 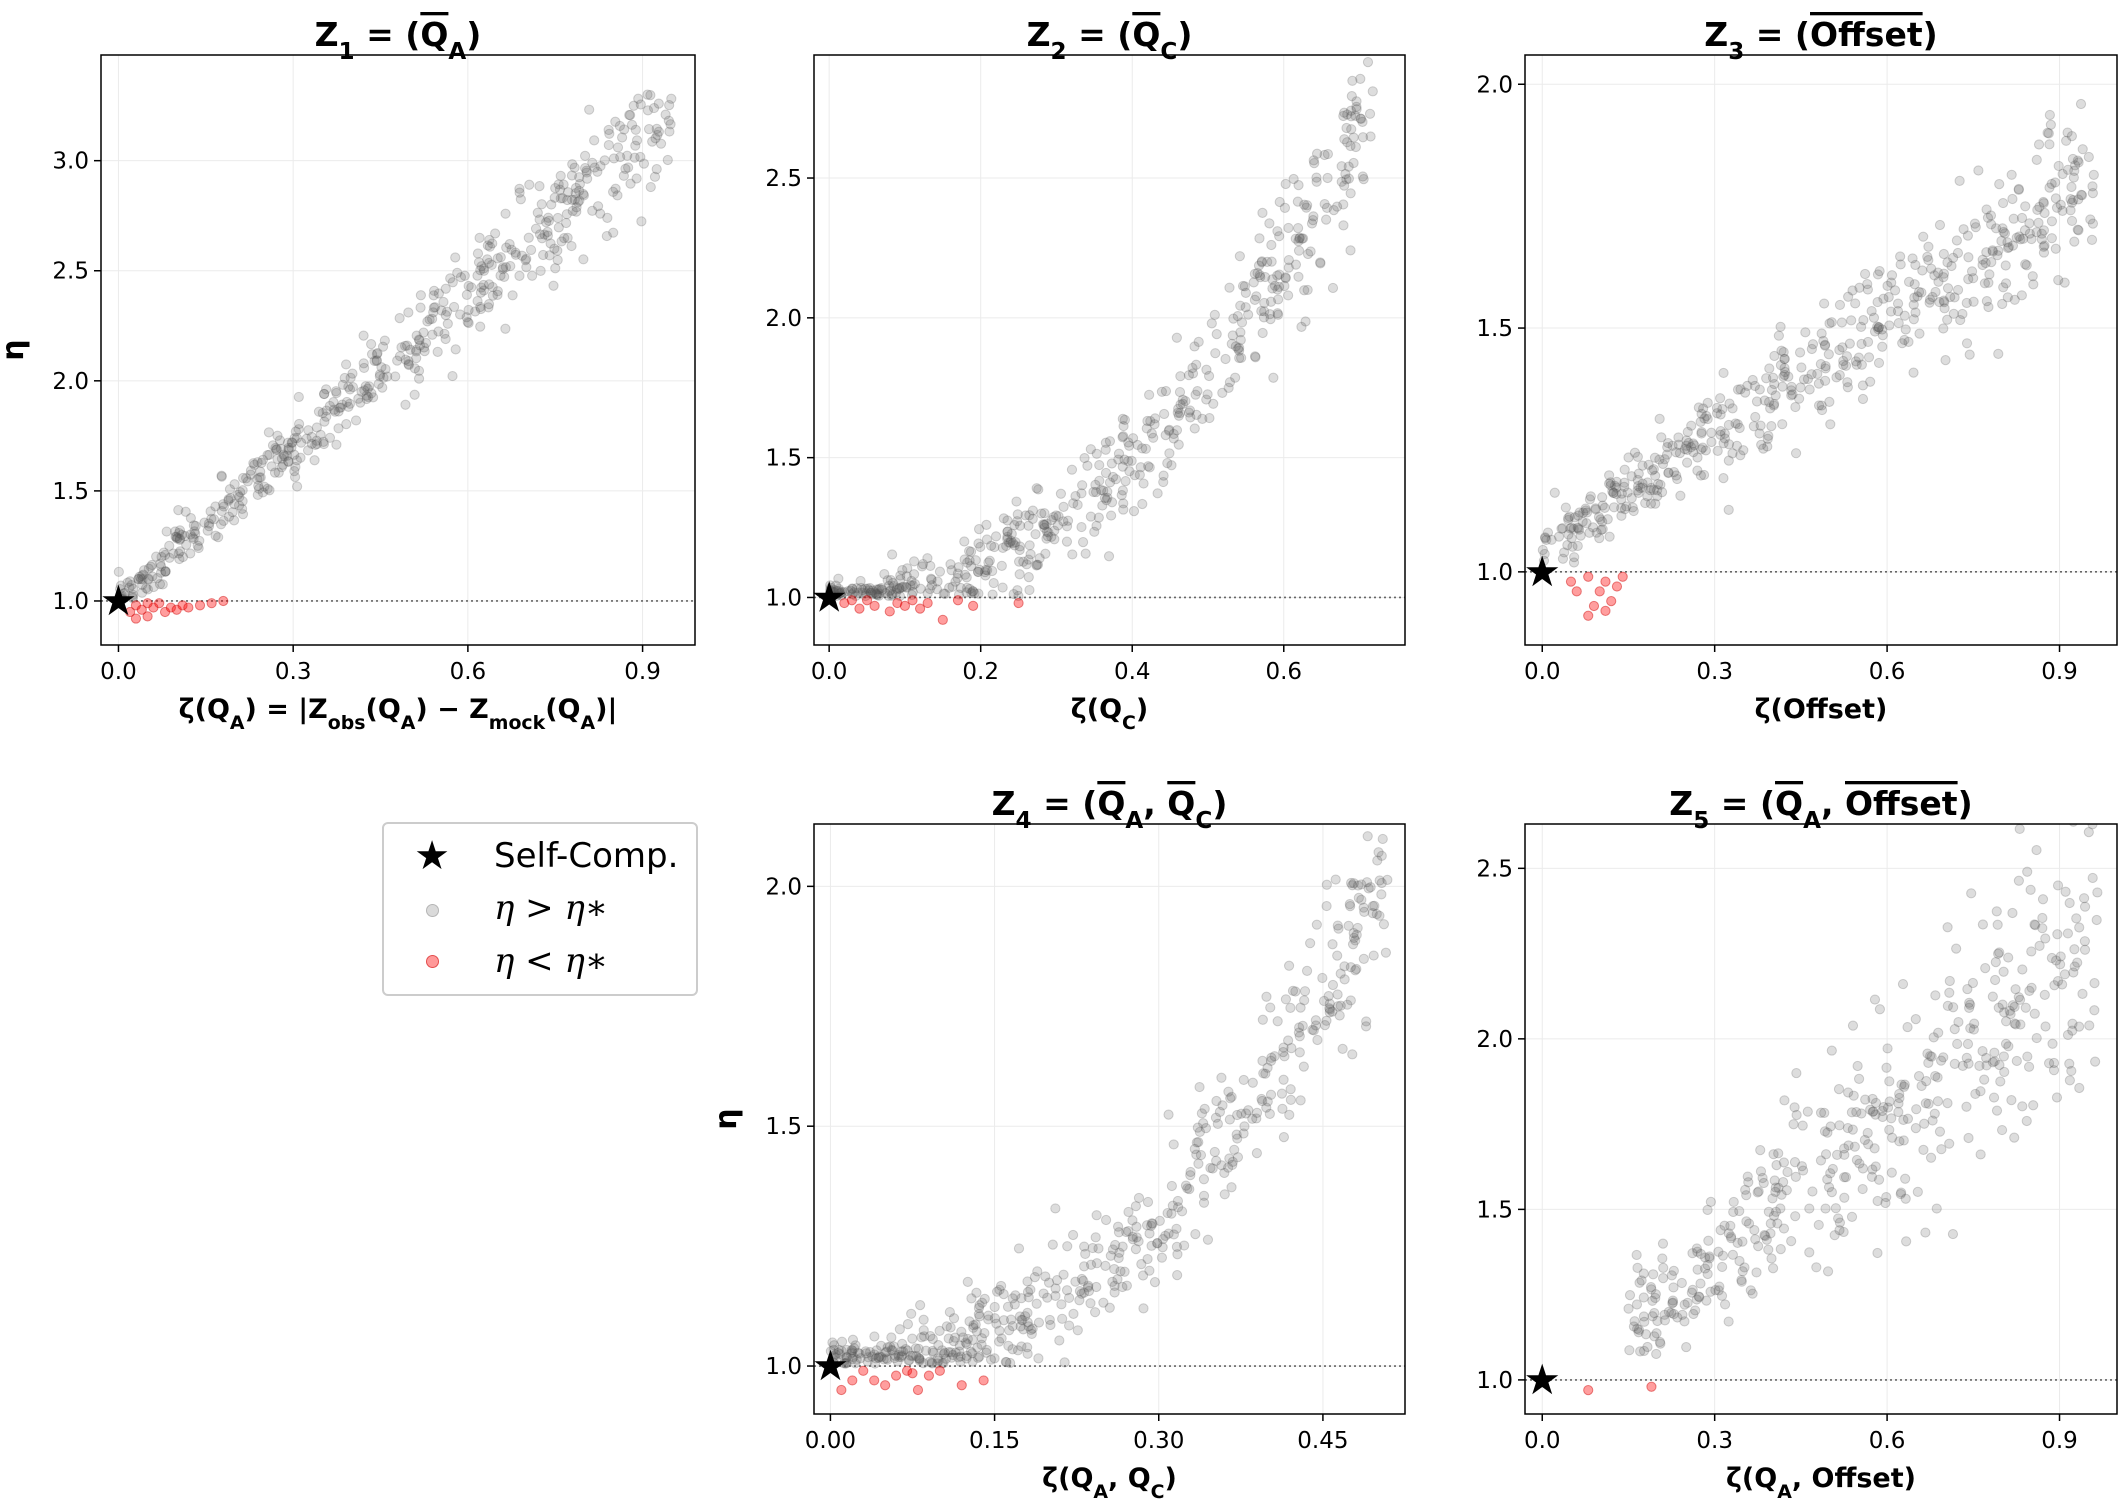 I want to click on y-tick-label: 2.5, so click(x=783, y=179).